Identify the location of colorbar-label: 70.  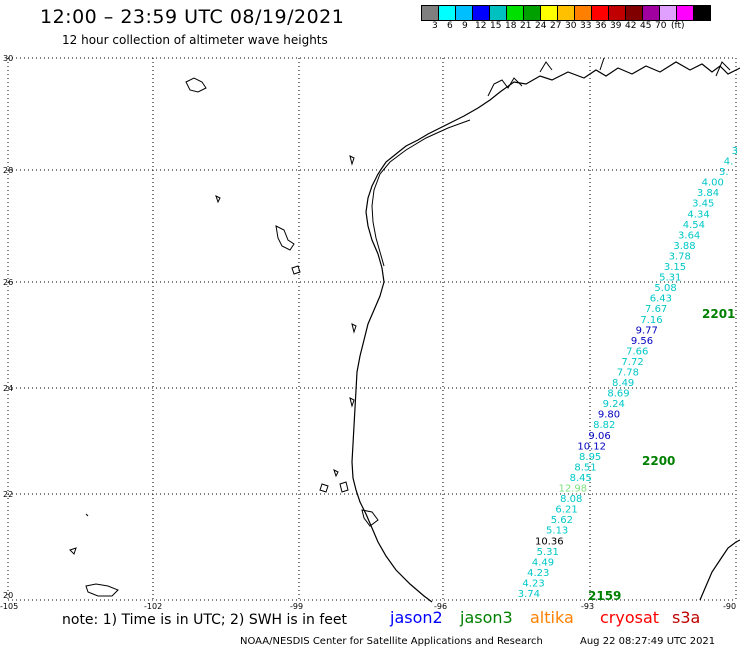
(661, 26).